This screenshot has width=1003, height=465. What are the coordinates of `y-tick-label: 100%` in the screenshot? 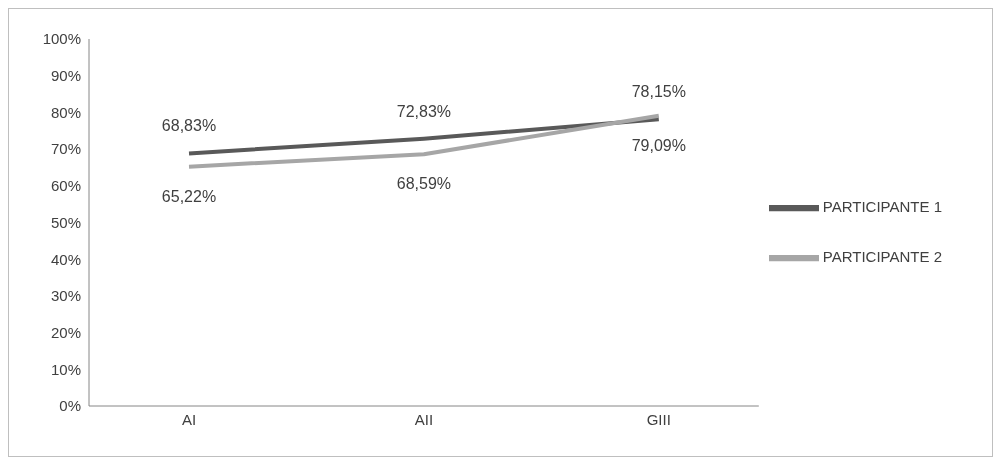 It's located at (61, 39).